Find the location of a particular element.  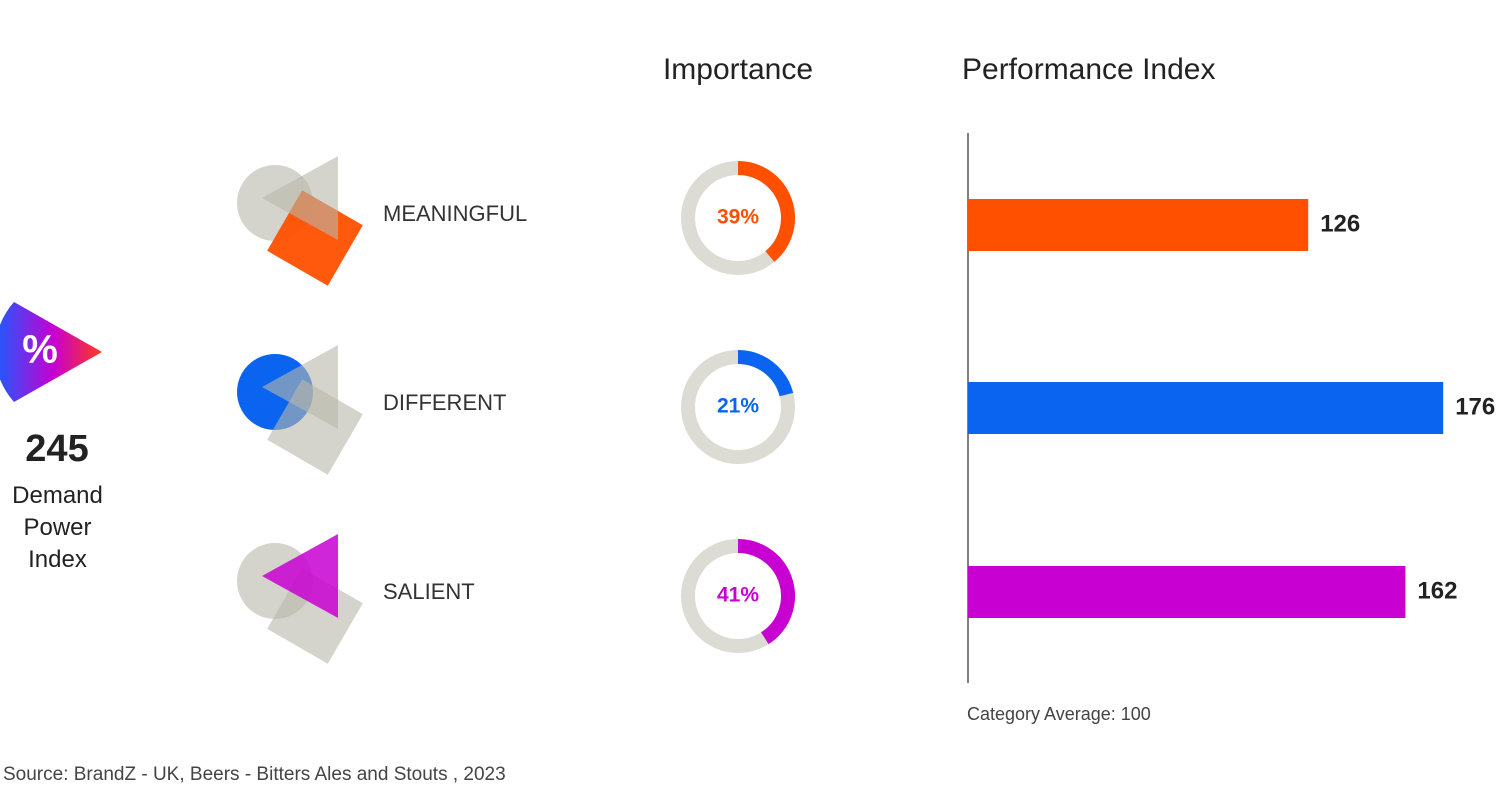

demand-value: 245 is located at coordinates (56, 449).